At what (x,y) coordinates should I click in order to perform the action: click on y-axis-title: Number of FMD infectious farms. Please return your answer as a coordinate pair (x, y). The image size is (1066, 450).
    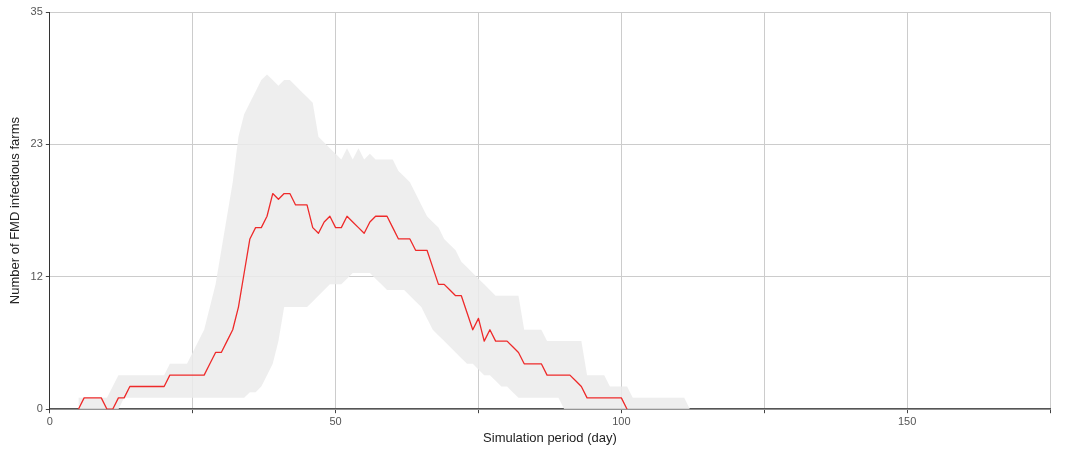
    Looking at the image, I should click on (15, 210).